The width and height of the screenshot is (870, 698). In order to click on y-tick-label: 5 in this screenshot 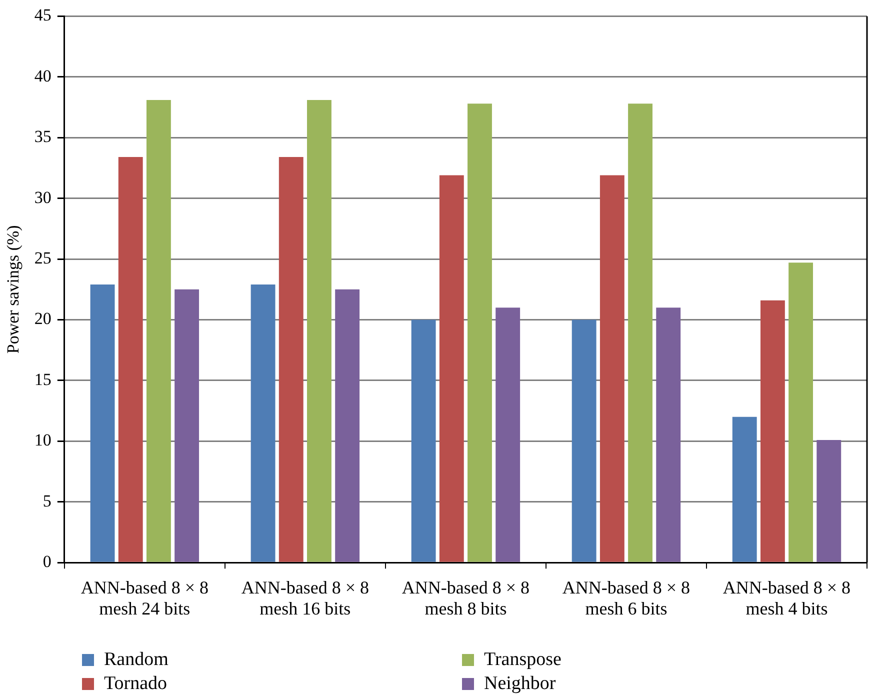, I will do `click(47, 500)`.